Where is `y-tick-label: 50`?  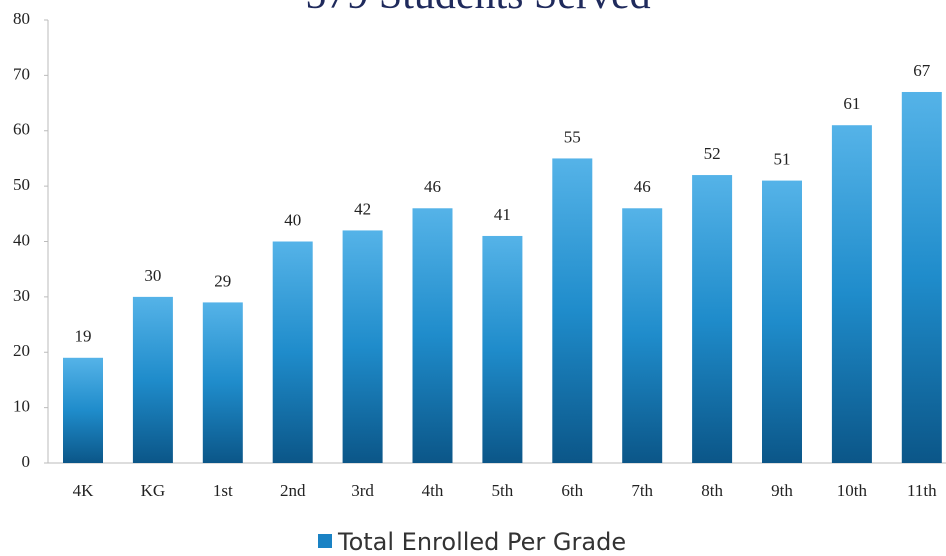
y-tick-label: 50 is located at coordinates (21, 184).